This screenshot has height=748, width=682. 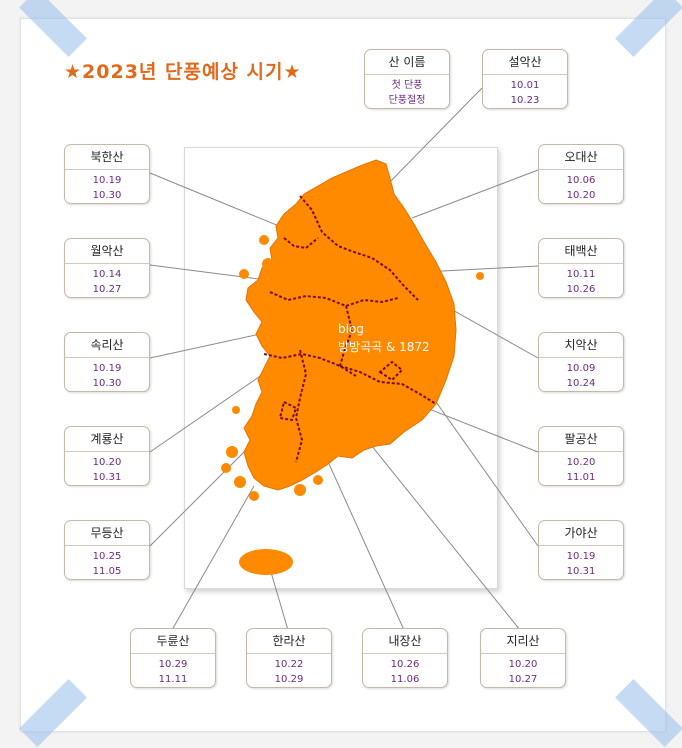 I want to click on mountain-name: 북한산, so click(x=107, y=157).